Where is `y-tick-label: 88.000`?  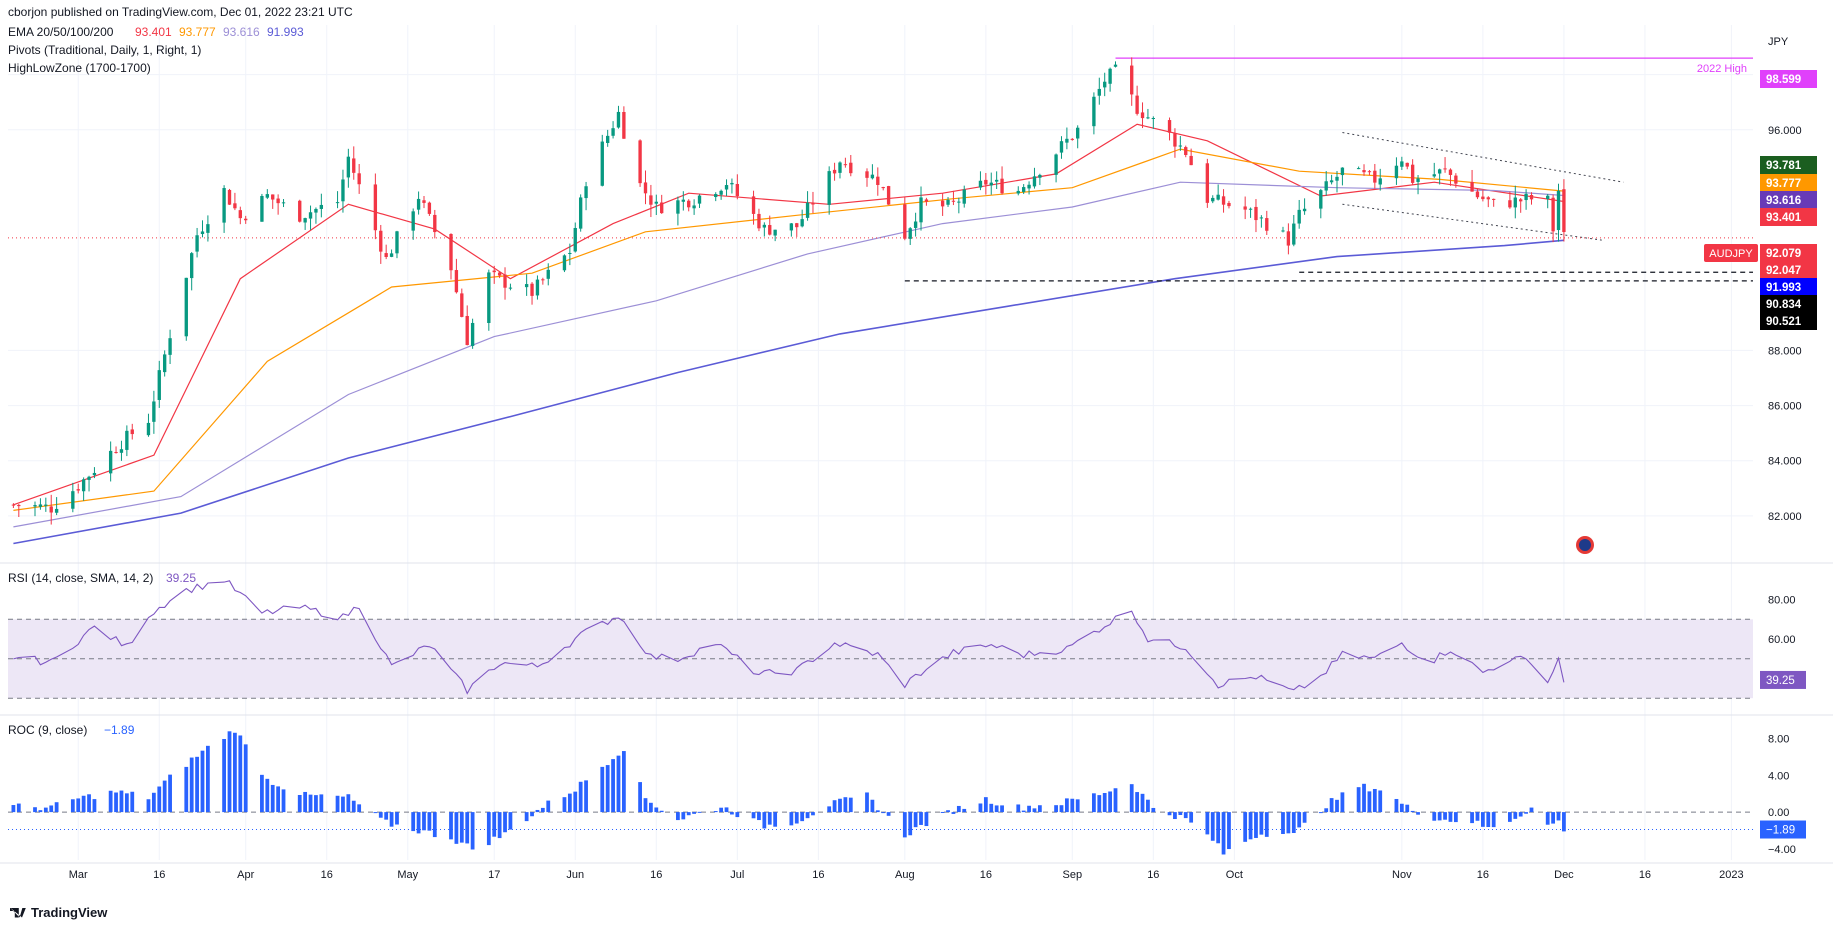
y-tick-label: 88.000 is located at coordinates (1785, 351).